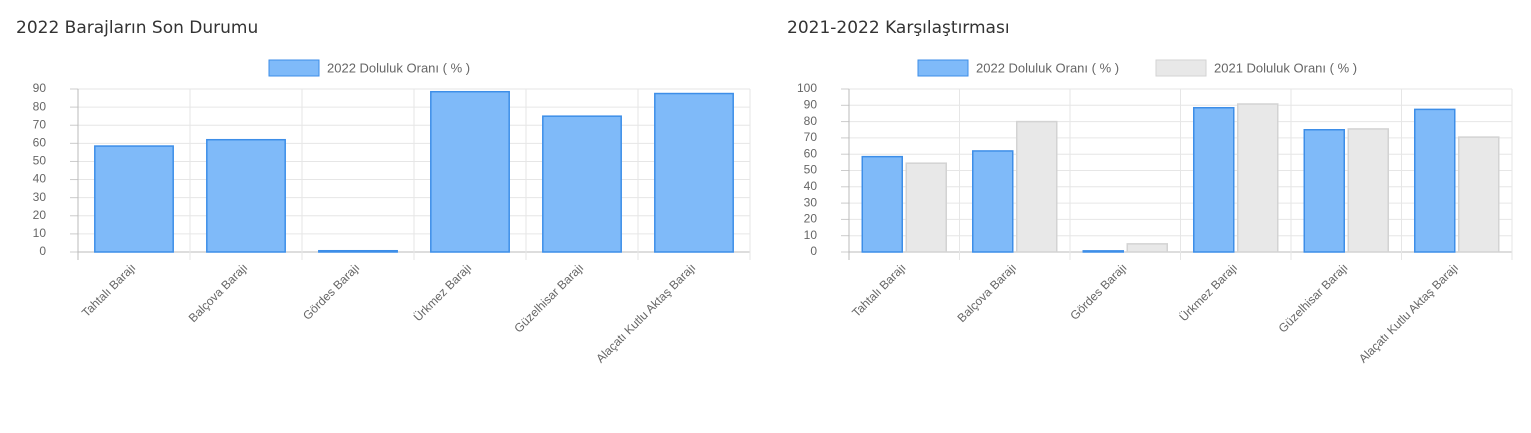 Image resolution: width=1531 pixels, height=433 pixels. What do you see at coordinates (807, 88) in the screenshot?
I see `y-tick-label: 100` at bounding box center [807, 88].